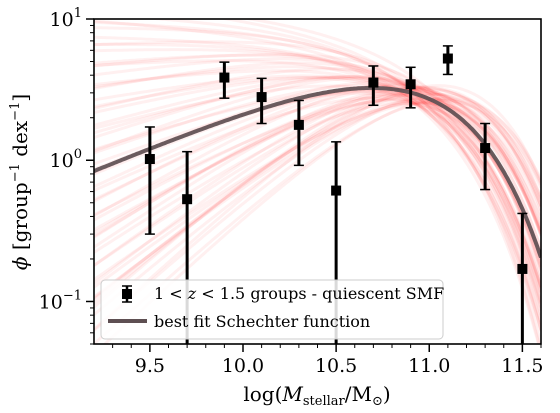 This screenshot has width=560, height=413. Describe the element at coordinates (60, 300) in the screenshot. I see `y-tick-label: 10⁻¹` at that location.